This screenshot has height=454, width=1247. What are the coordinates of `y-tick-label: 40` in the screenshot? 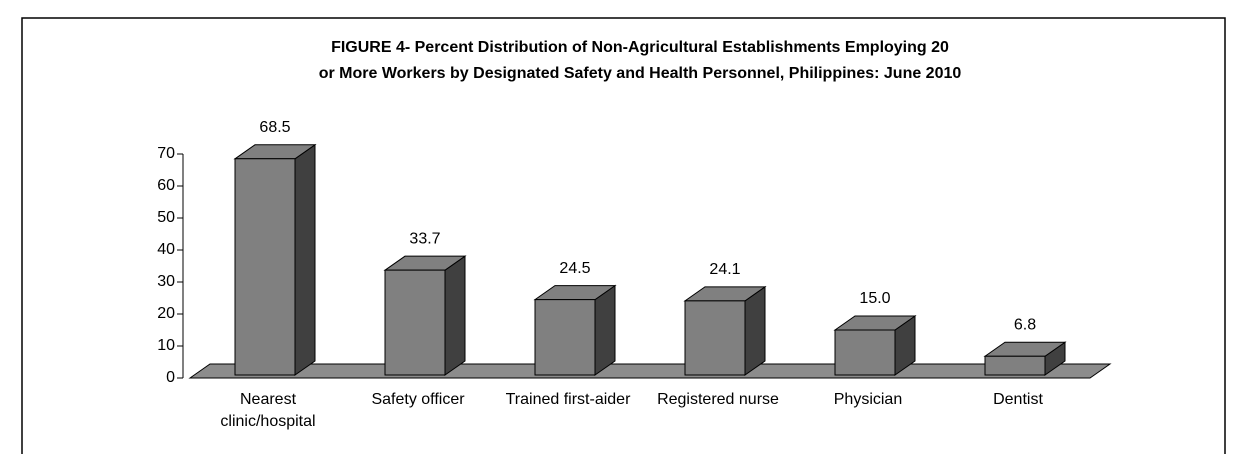 It's located at (166, 249).